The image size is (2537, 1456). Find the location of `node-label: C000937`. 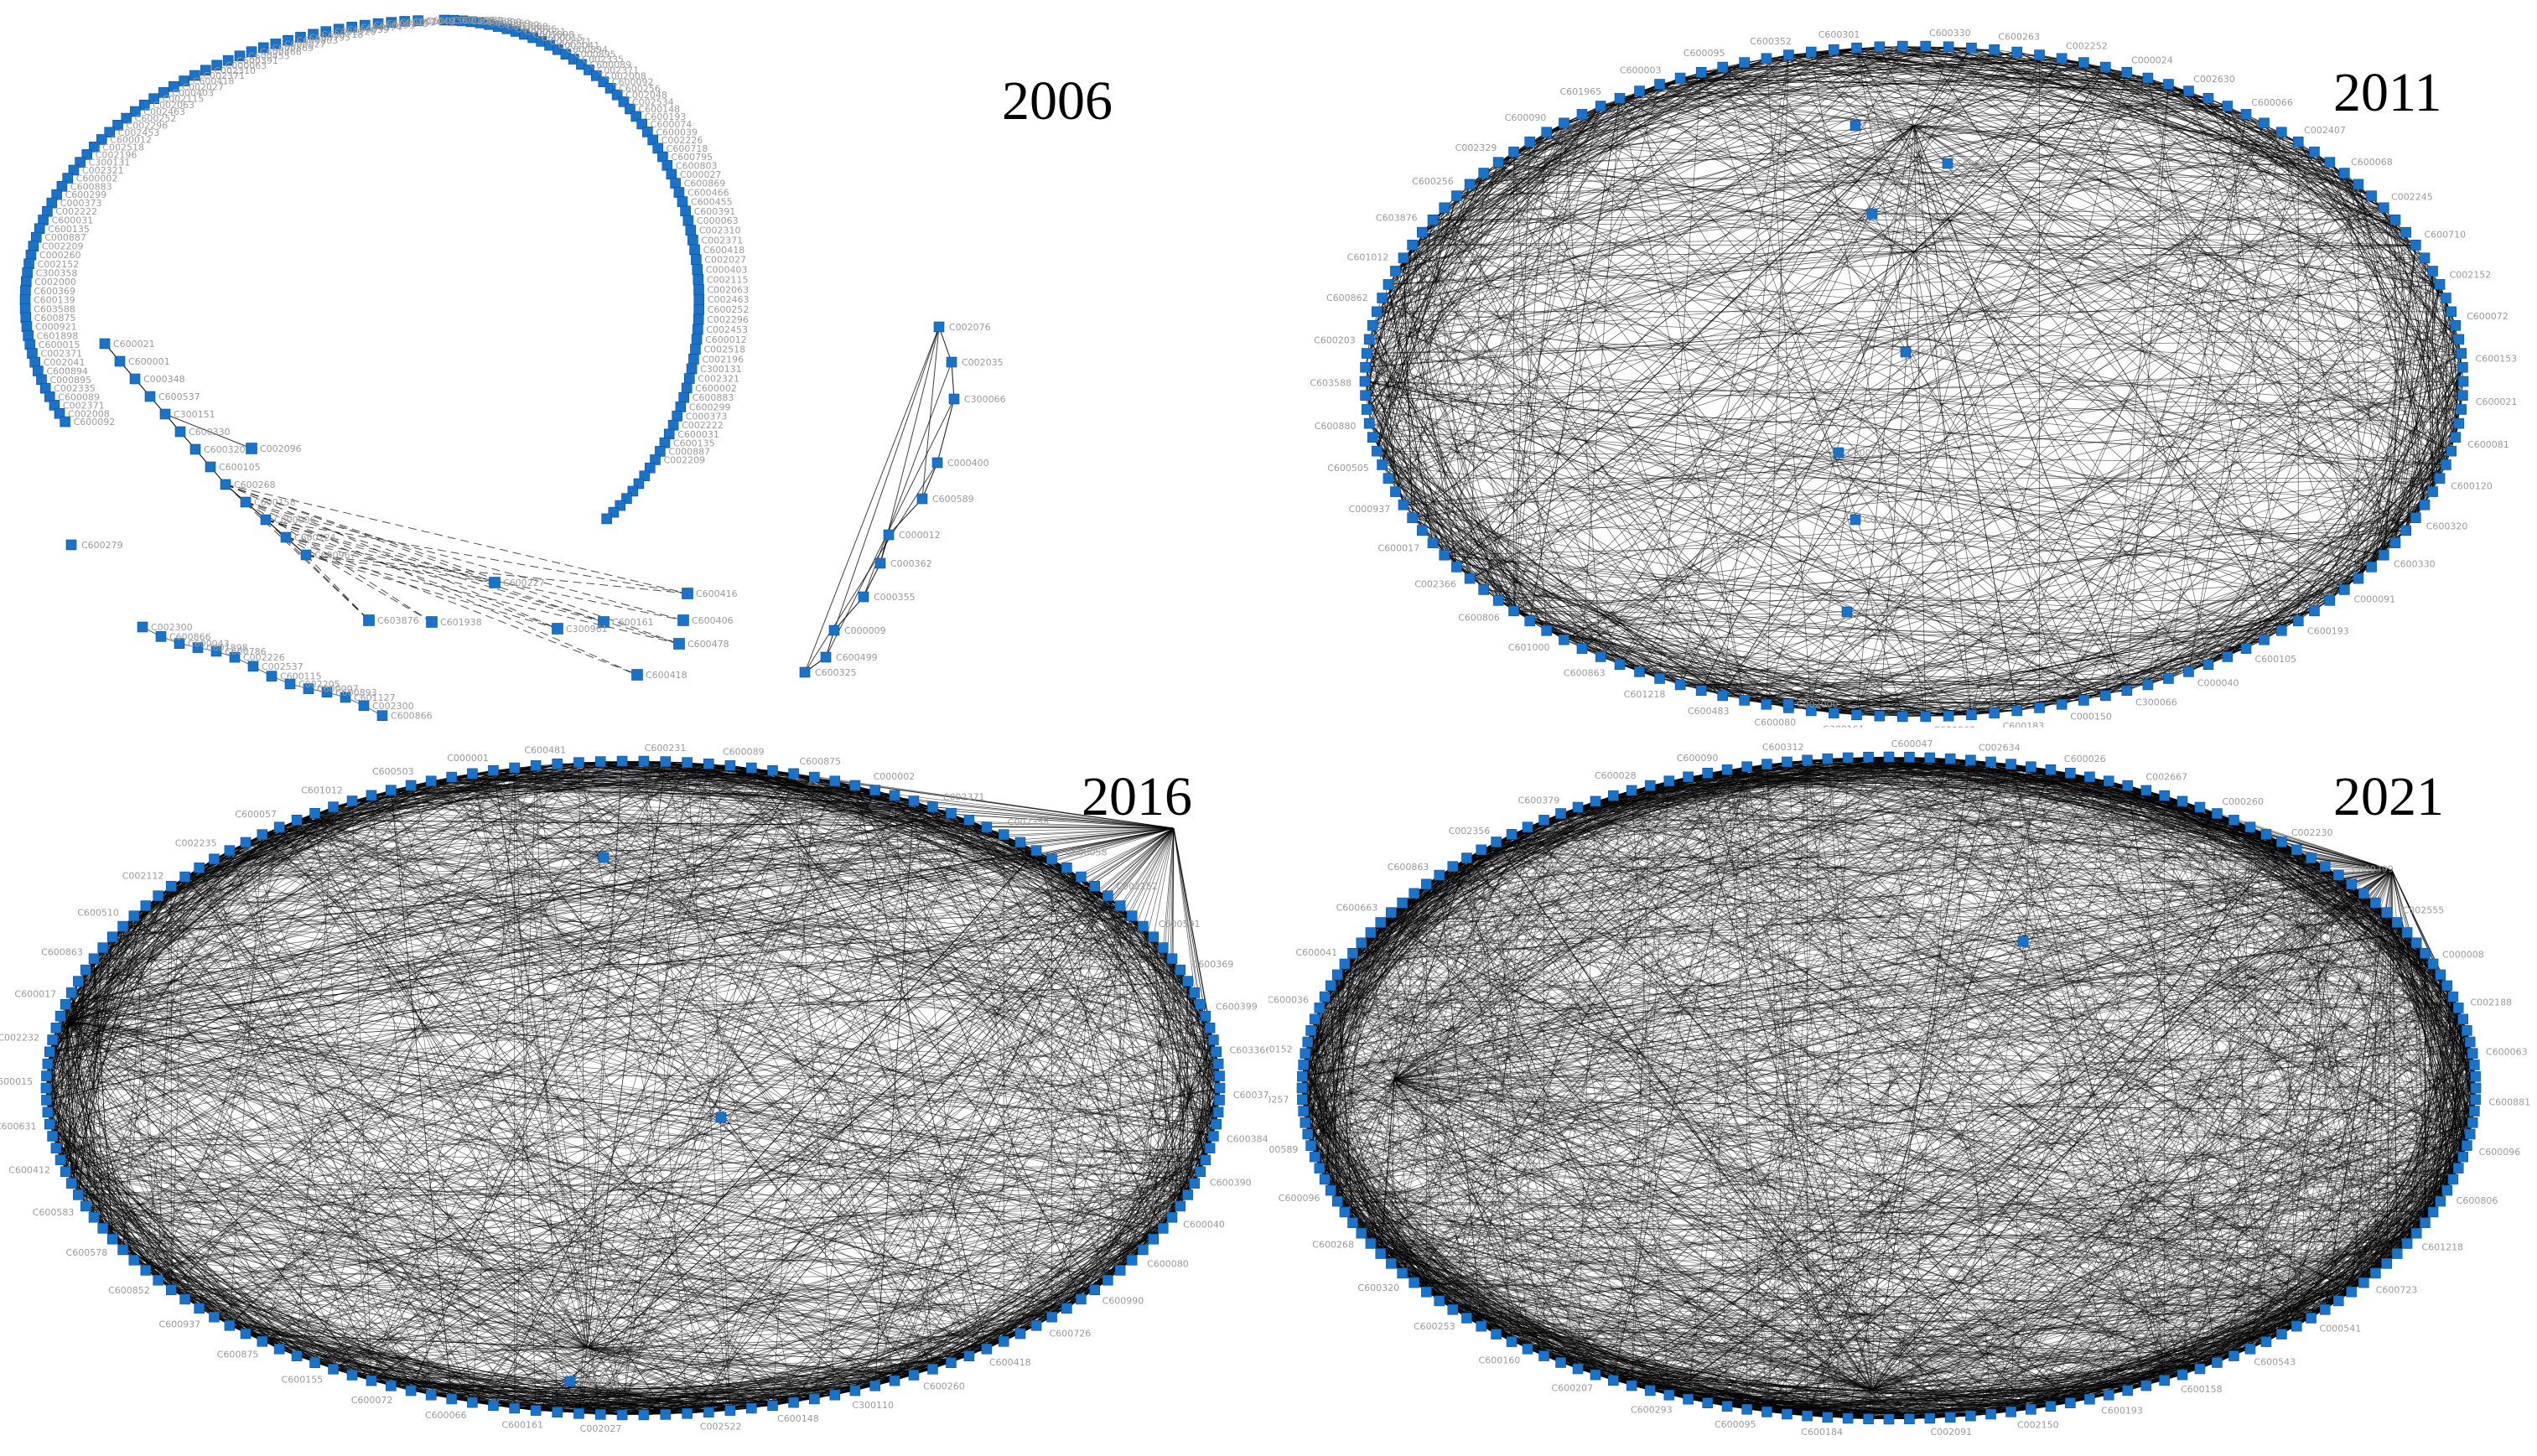

node-label: C000937 is located at coordinates (1370, 509).